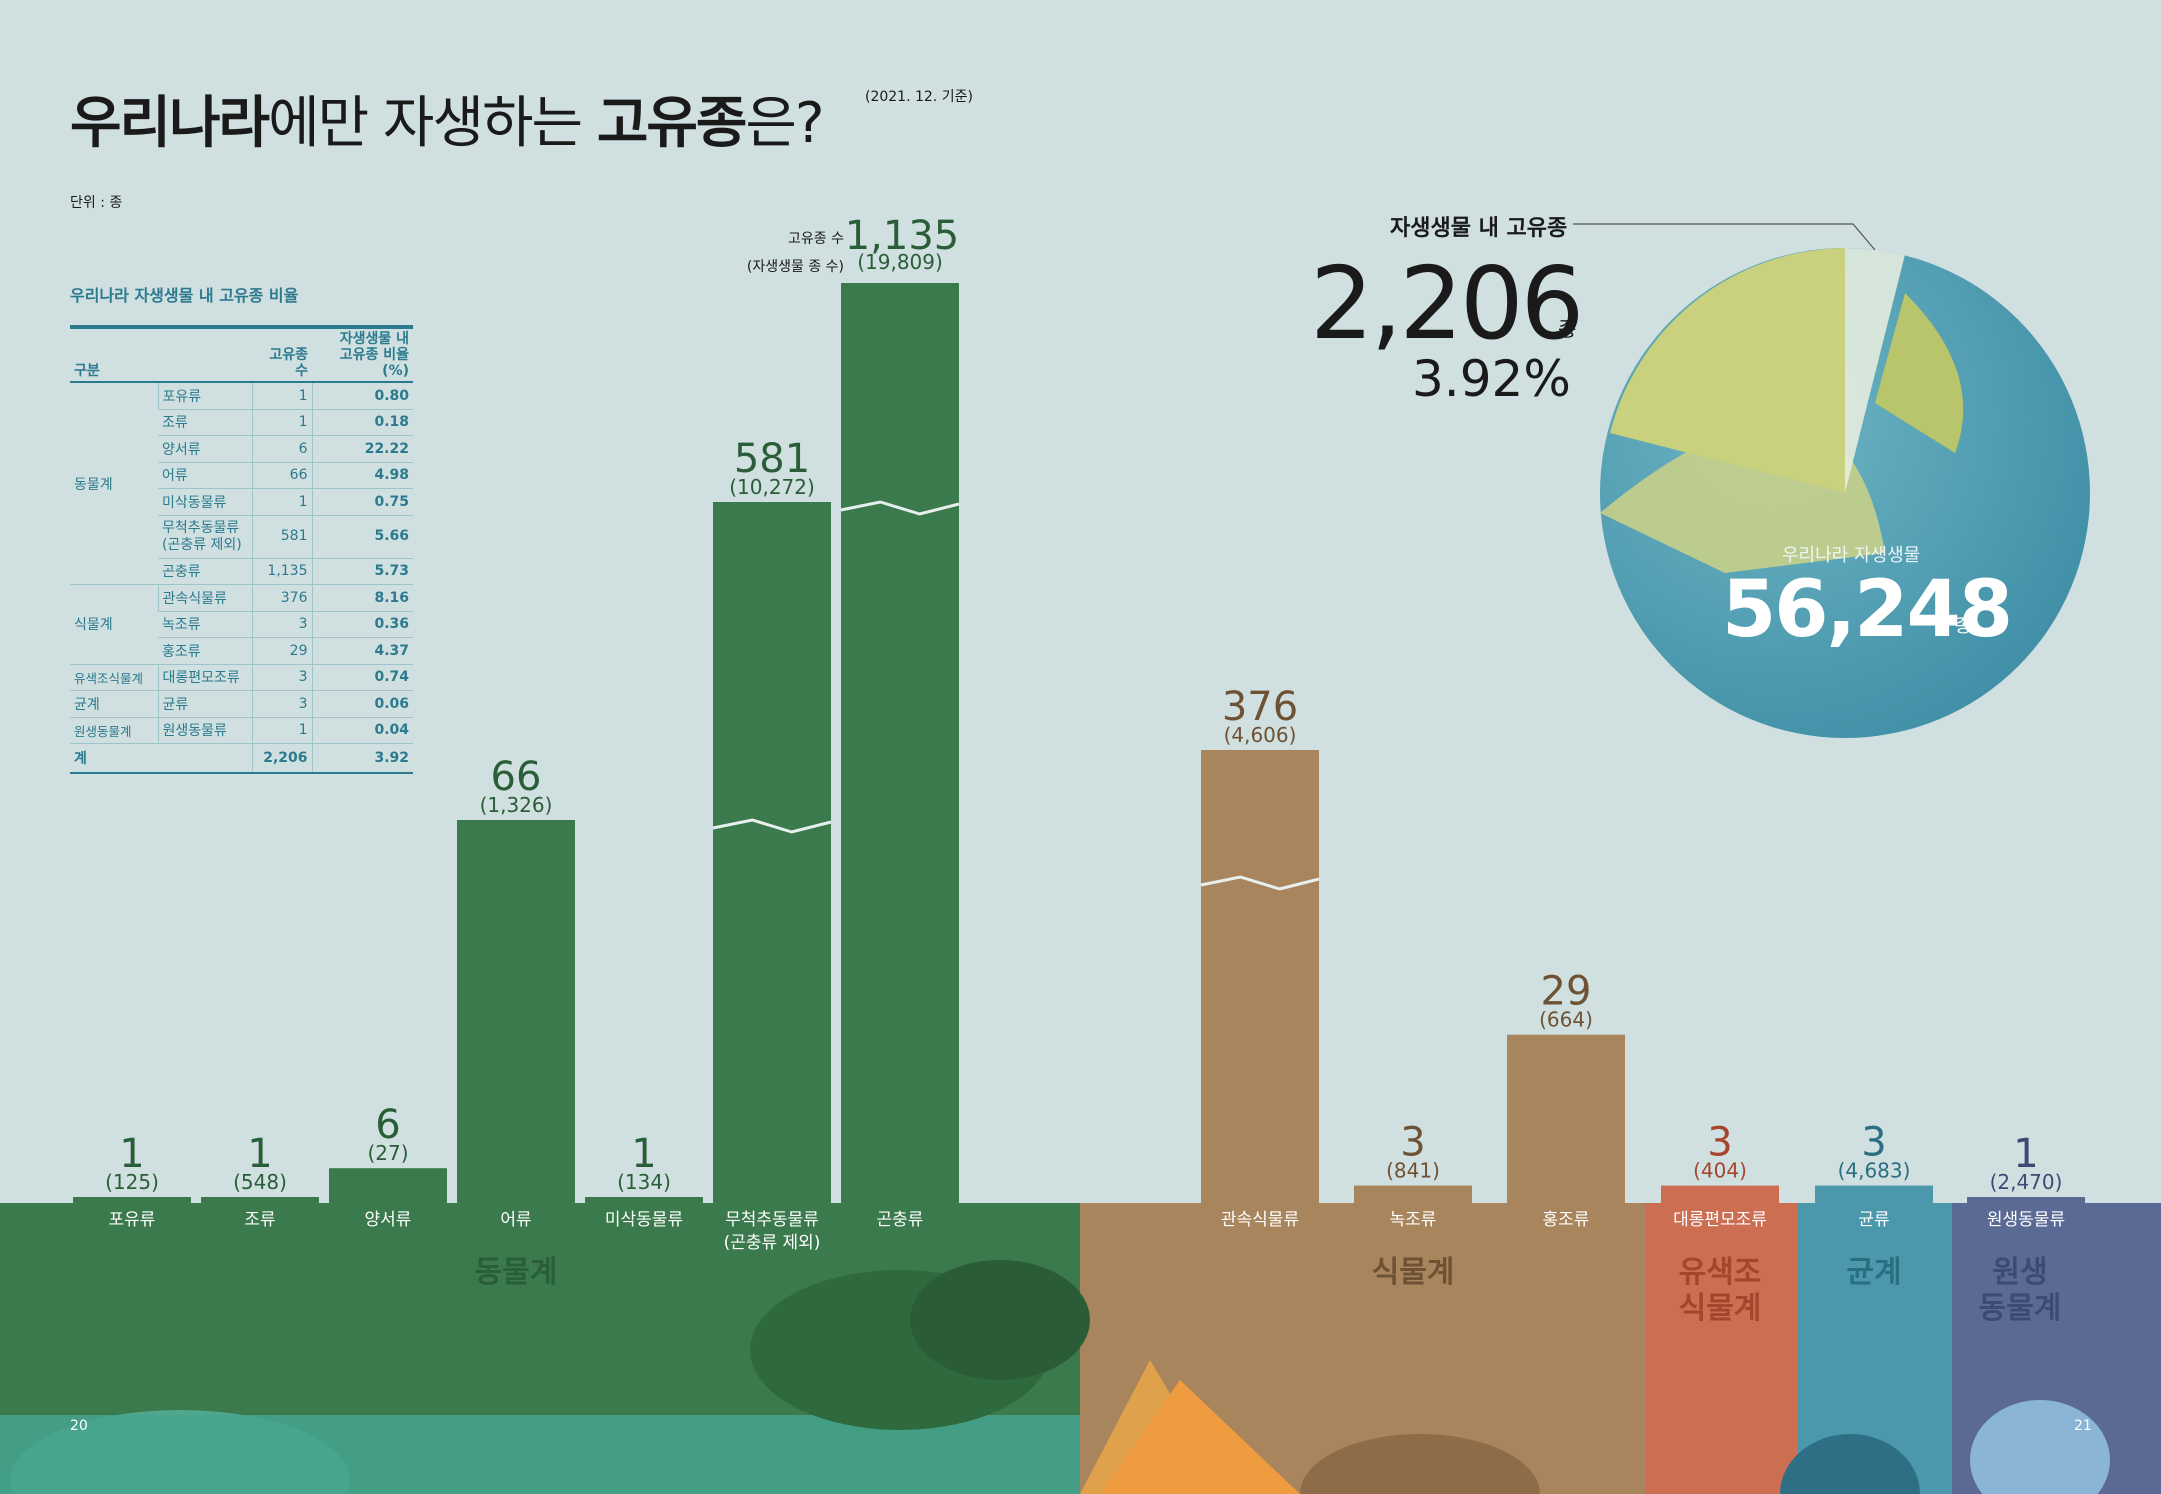  What do you see at coordinates (114, 624) in the screenshot?
I see `table-group-cell: 식물계` at bounding box center [114, 624].